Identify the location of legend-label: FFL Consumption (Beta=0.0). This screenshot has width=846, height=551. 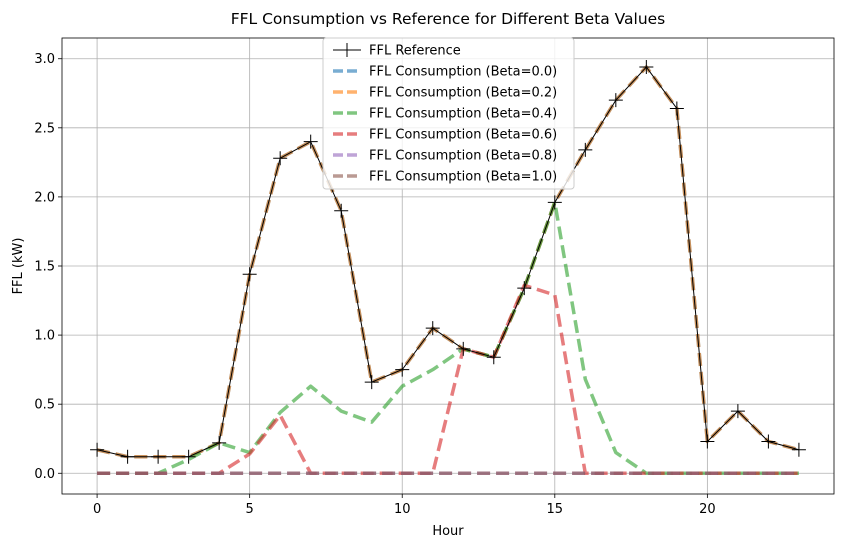
(463, 72).